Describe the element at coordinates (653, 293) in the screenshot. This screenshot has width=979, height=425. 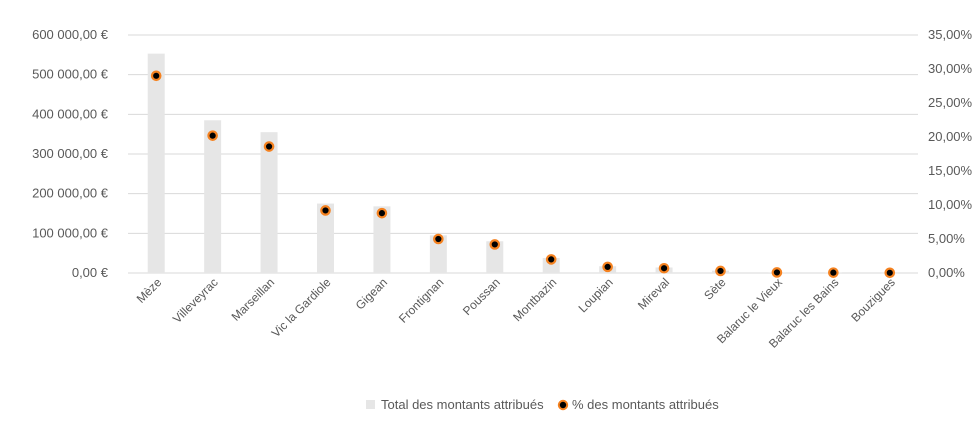
I see `category-label: Mireval` at that location.